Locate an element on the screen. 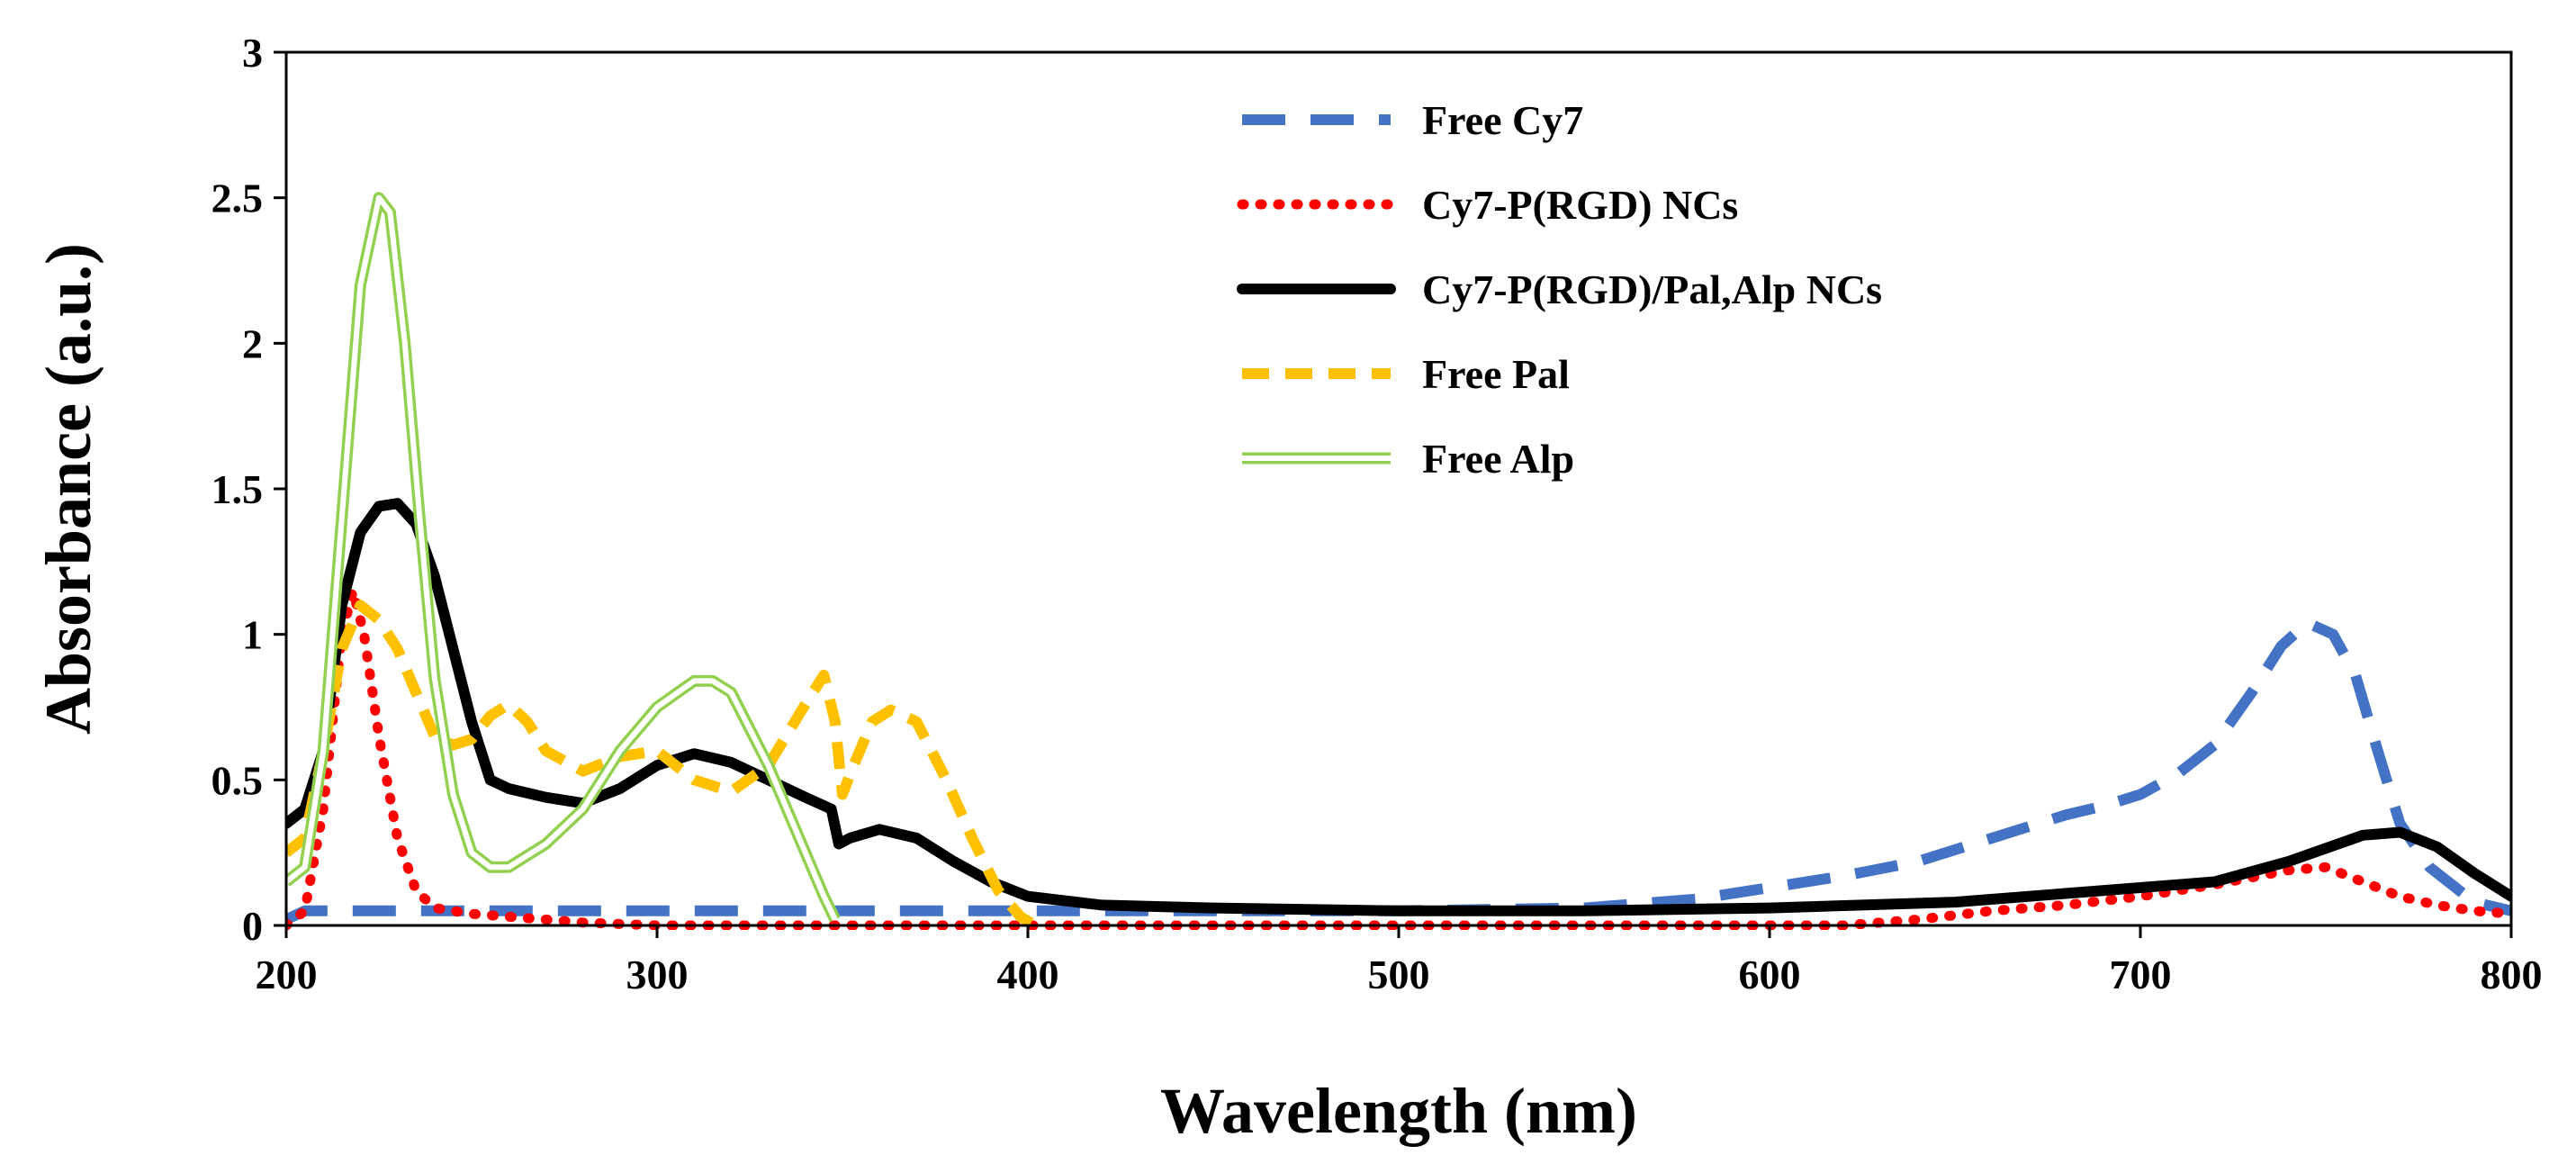  y-tick-label: 3 is located at coordinates (252, 53).